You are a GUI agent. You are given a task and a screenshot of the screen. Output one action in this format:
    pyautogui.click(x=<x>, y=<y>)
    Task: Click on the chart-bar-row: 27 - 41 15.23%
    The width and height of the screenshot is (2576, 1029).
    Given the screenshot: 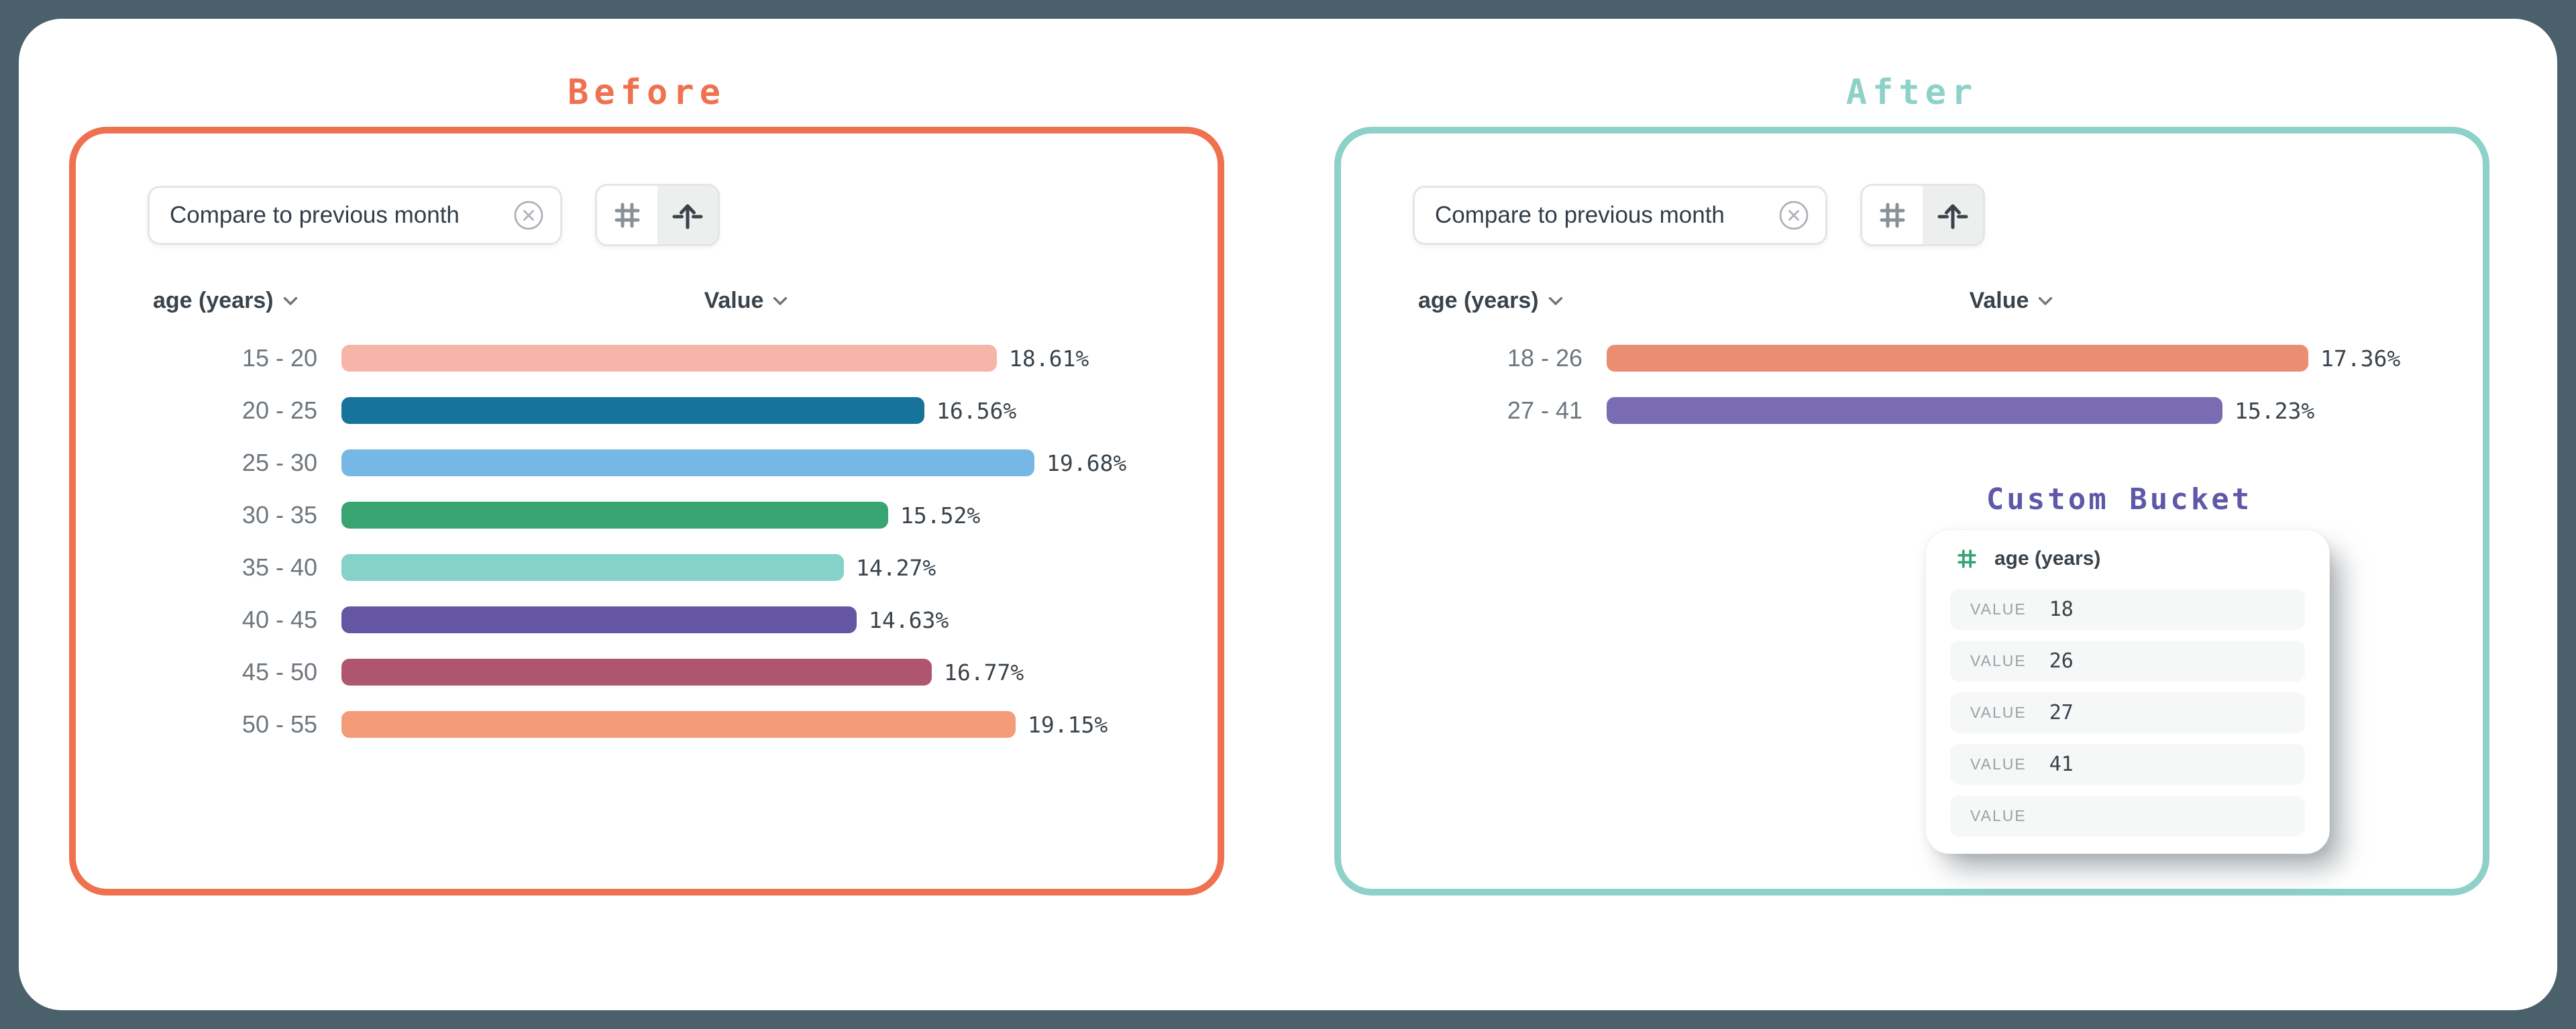 What is the action you would take?
    pyautogui.click(x=1912, y=410)
    